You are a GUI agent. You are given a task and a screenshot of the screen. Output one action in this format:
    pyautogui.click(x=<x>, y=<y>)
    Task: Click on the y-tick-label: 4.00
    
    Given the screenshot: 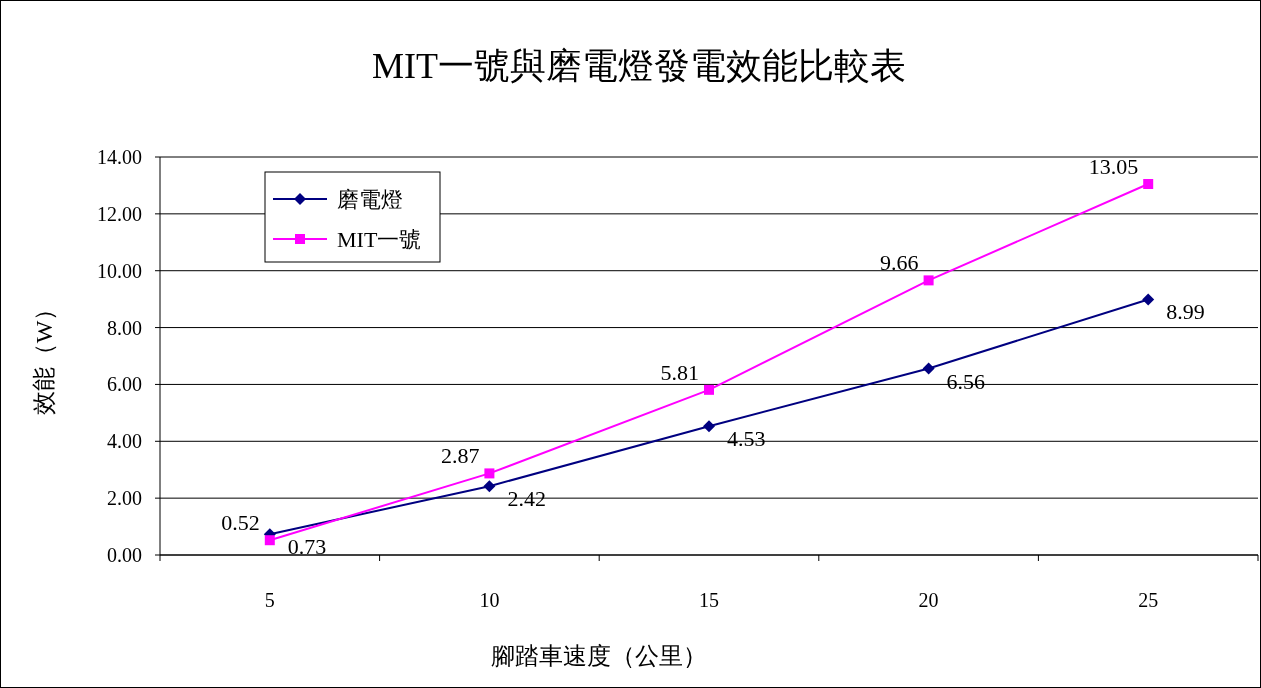 What is the action you would take?
    pyautogui.click(x=124, y=441)
    